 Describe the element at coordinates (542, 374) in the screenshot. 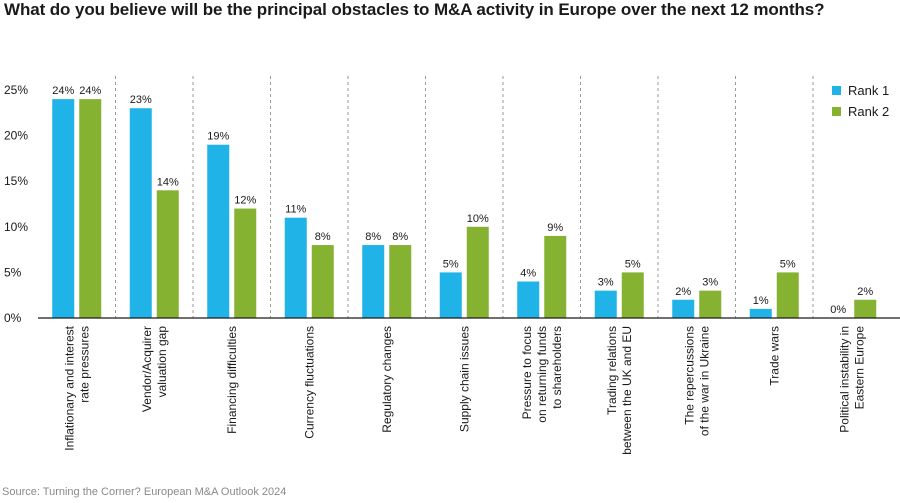

I see `category-label: on returning funds` at that location.